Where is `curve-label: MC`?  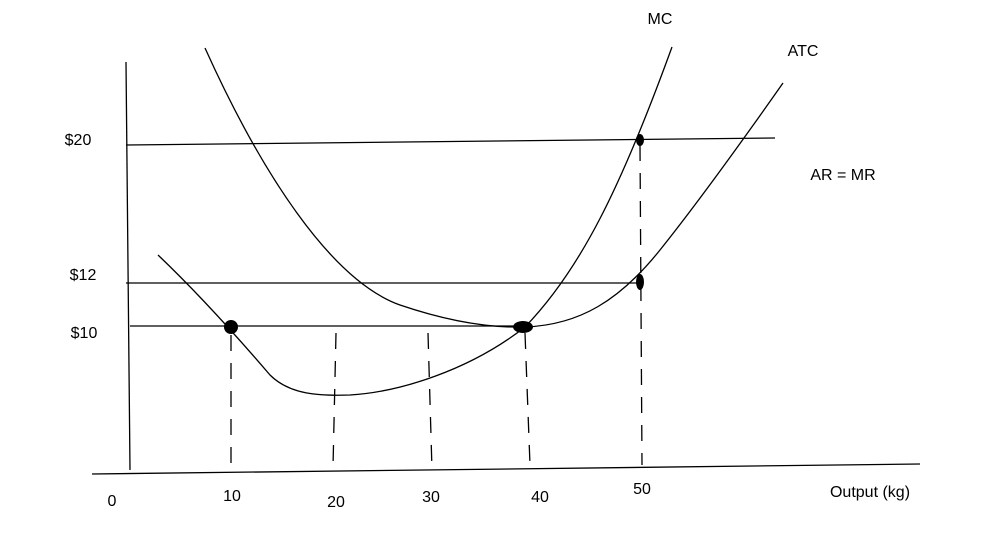 curve-label: MC is located at coordinates (660, 19).